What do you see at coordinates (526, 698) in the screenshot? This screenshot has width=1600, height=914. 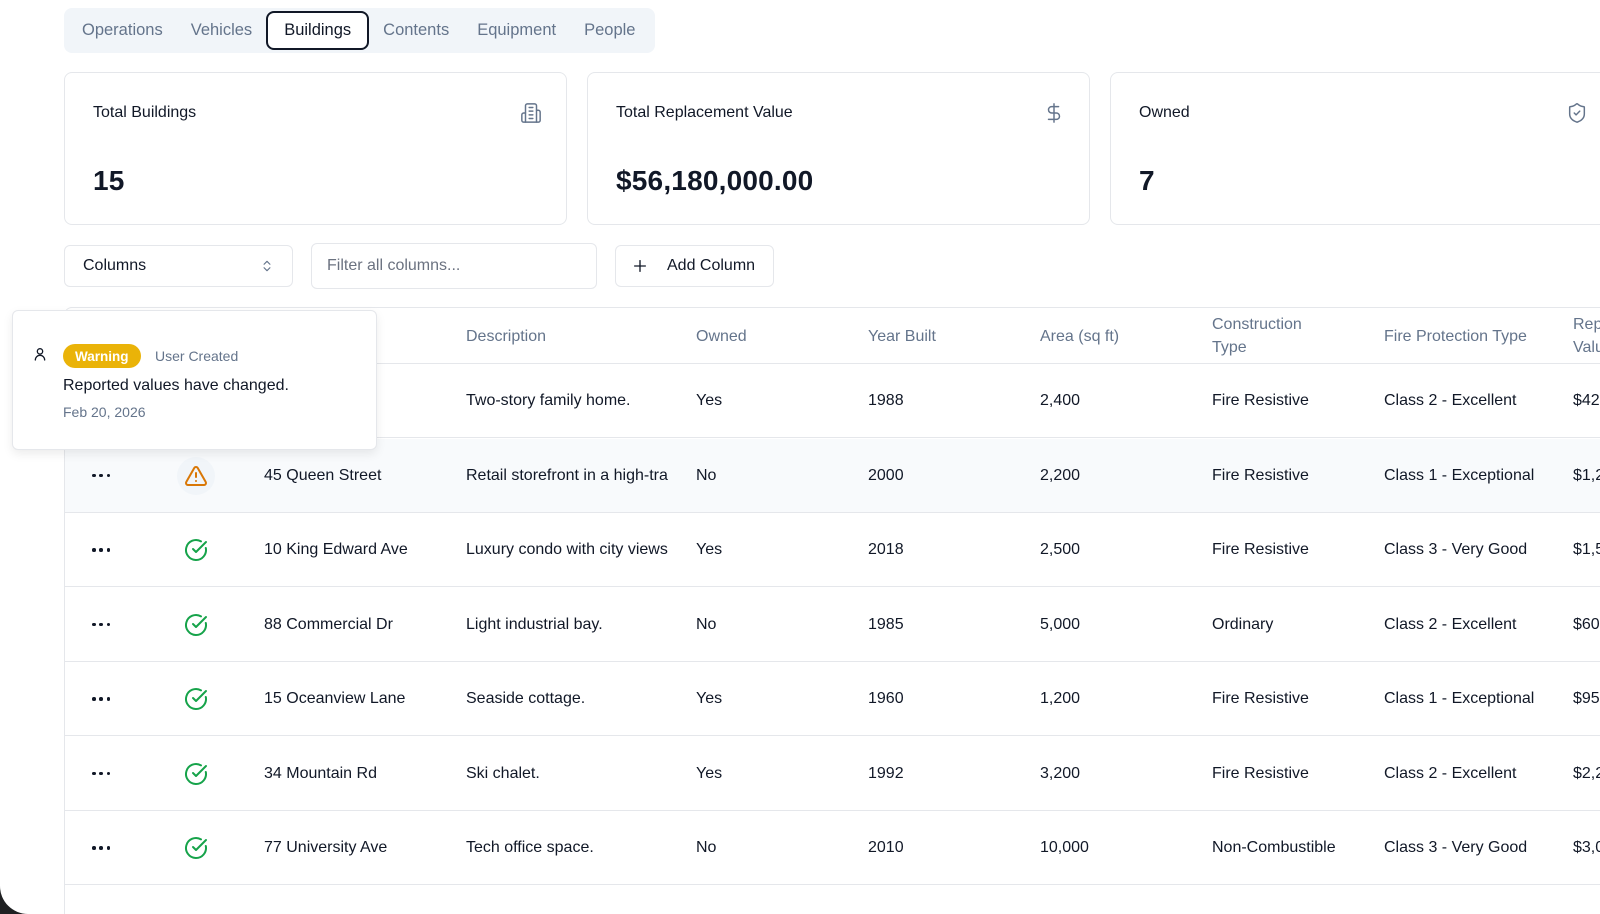 I see `cell-description: Seaside cottage.` at bounding box center [526, 698].